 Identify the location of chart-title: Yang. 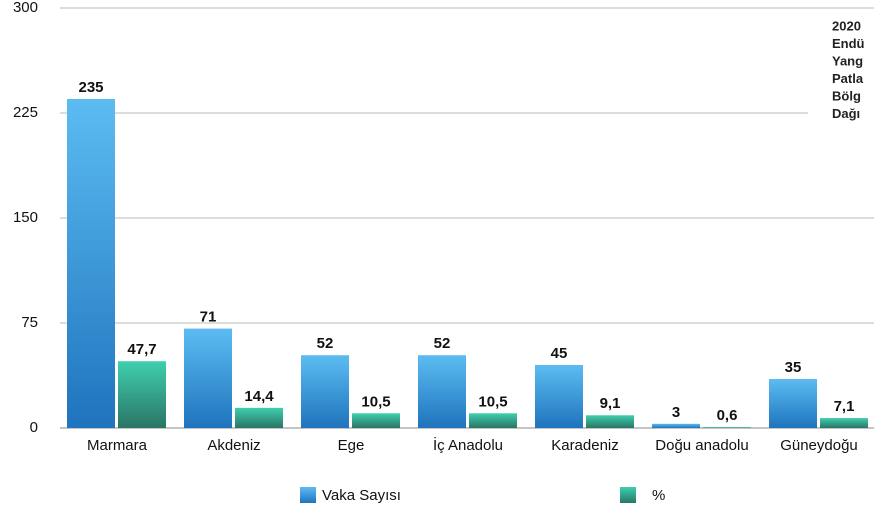
(847, 60).